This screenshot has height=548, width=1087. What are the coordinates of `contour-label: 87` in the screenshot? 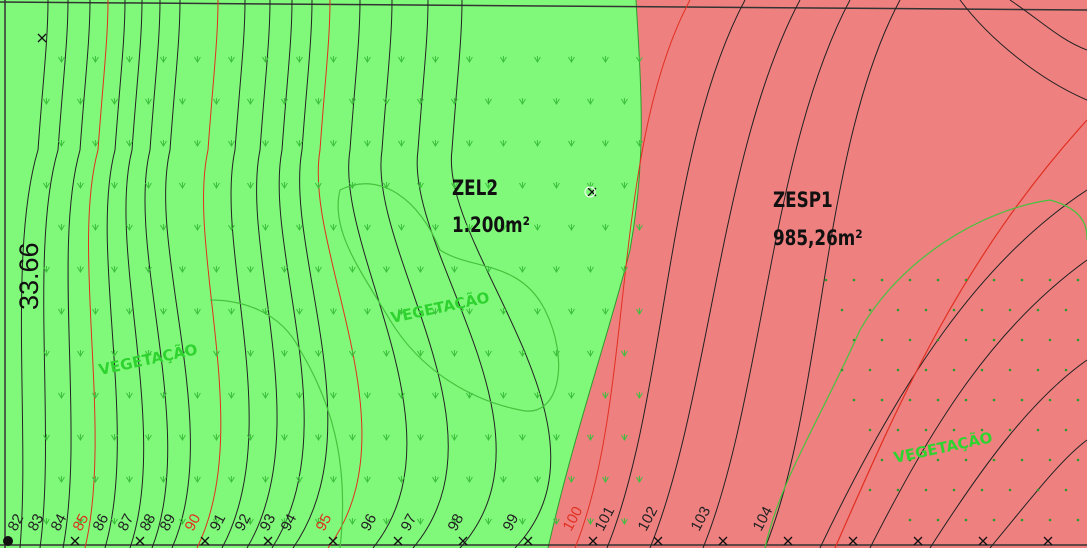 It's located at (126, 522).